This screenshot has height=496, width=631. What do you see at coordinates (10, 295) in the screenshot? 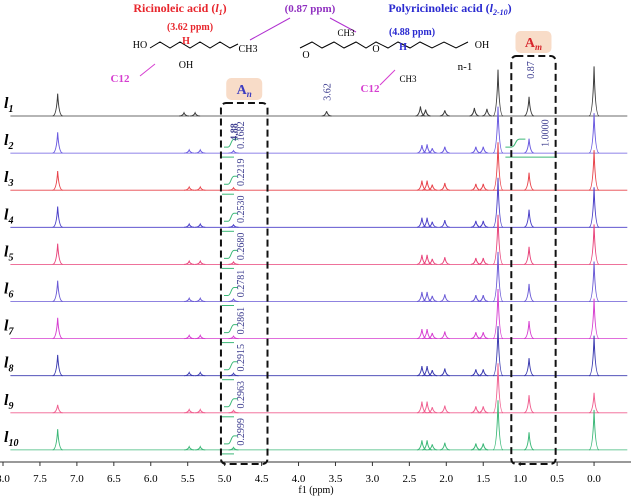
I see `series-sub: 6` at bounding box center [10, 295].